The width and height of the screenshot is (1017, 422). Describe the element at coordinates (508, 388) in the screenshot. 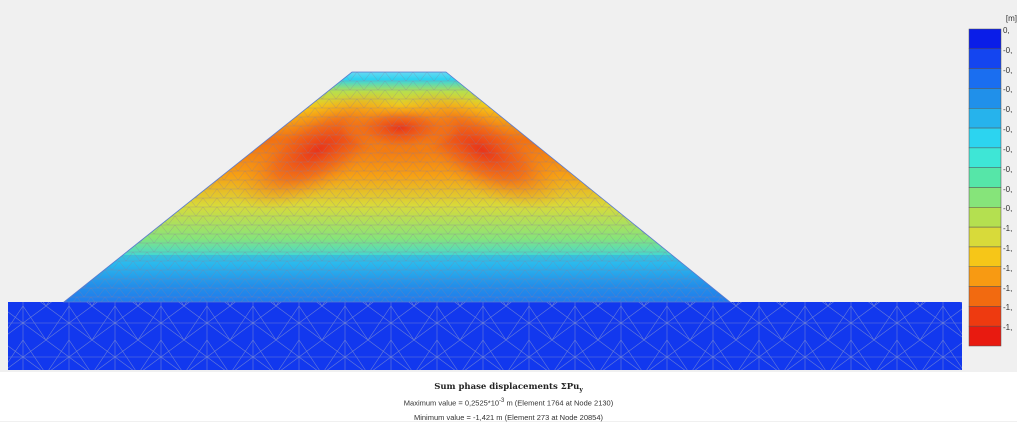

I see `result-title: Sum phase displacements ΣPuy` at that location.